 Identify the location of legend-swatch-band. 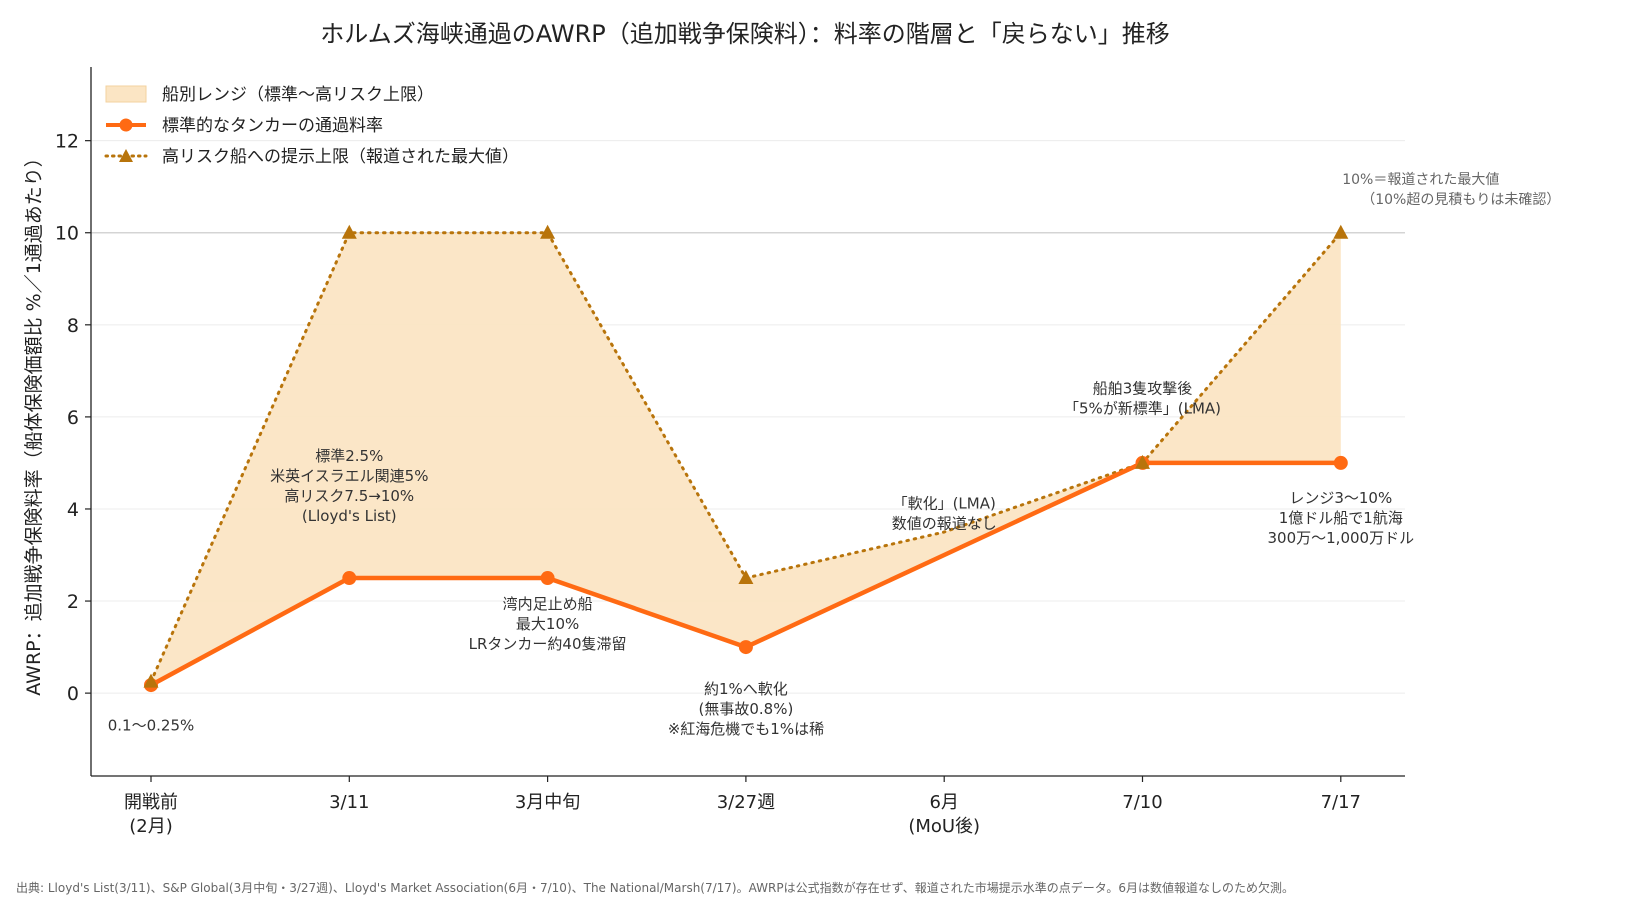
(126, 94).